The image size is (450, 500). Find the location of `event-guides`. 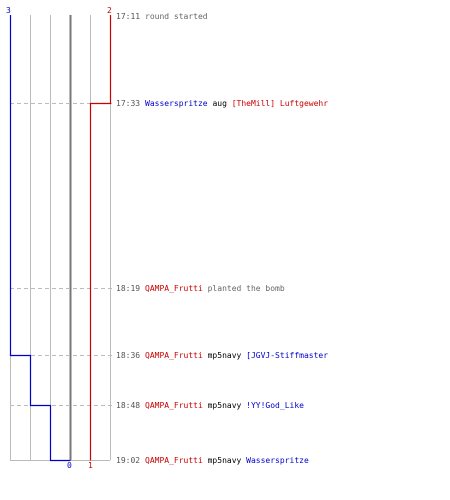

event-guides is located at coordinates (61, 254).